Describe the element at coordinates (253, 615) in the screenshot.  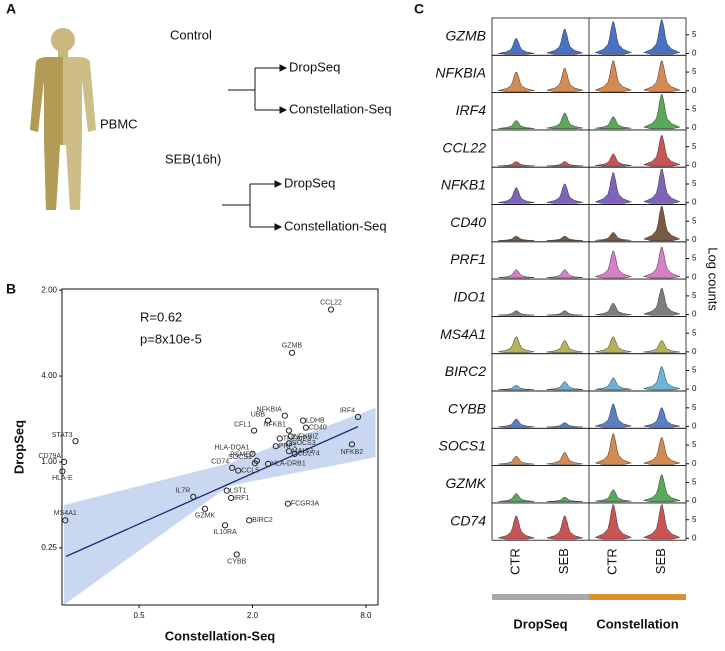
I see `x-tick-label: 2.0` at that location.